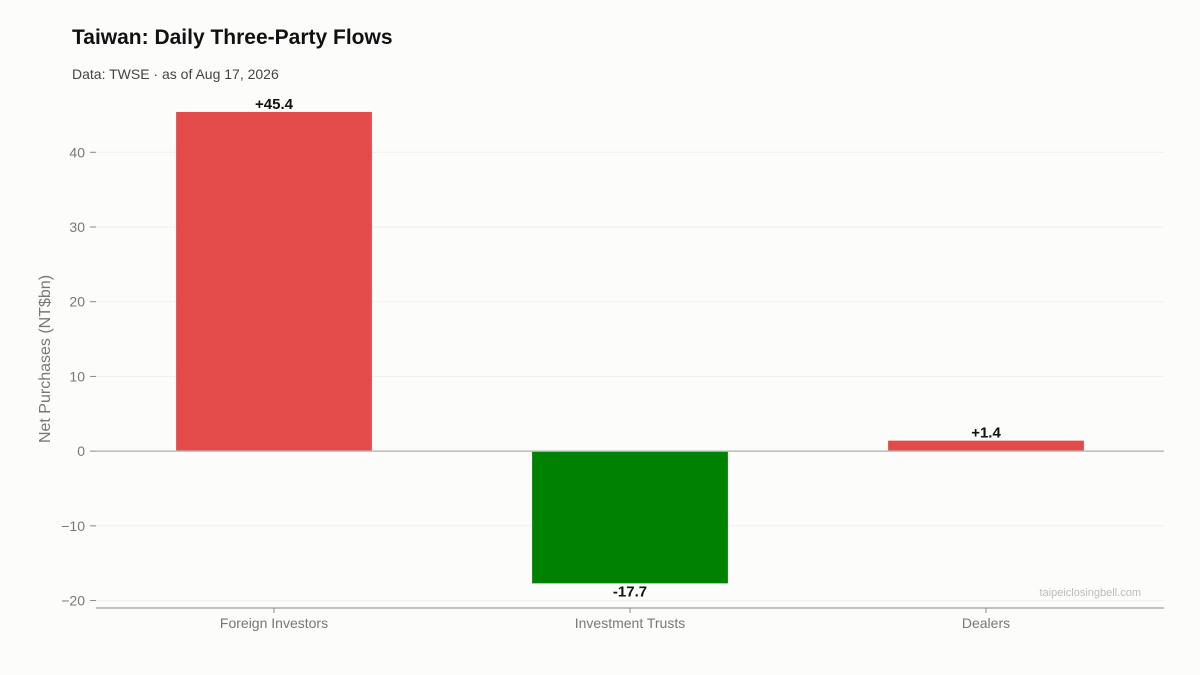 The width and height of the screenshot is (1200, 675). I want to click on y-tick-label: 40, so click(77, 152).